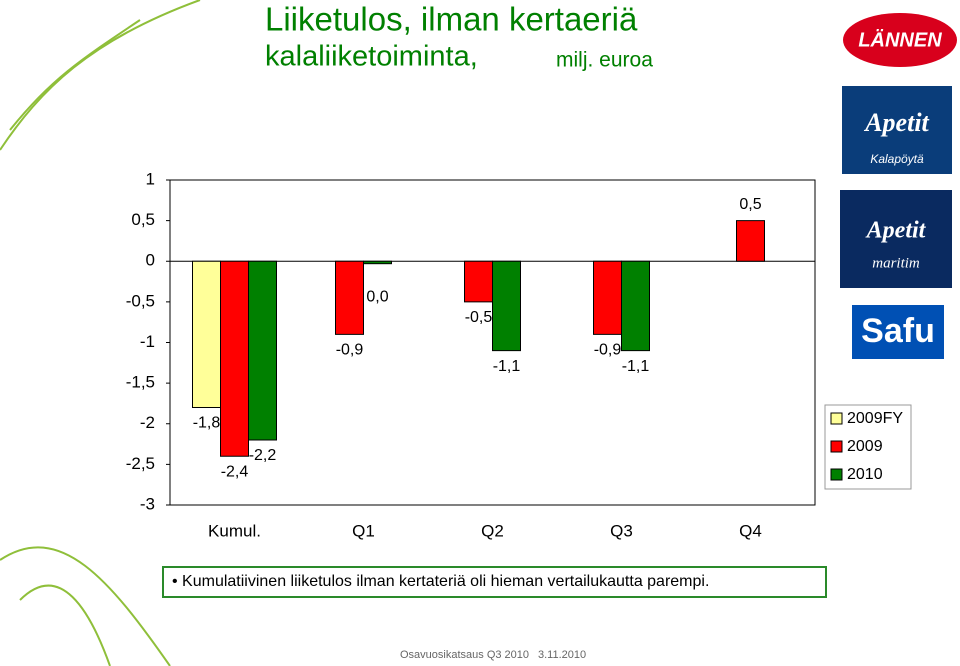 This screenshot has height=666, width=960. What do you see at coordinates (140, 382) in the screenshot?
I see `y-tick-label: -1,5` at bounding box center [140, 382].